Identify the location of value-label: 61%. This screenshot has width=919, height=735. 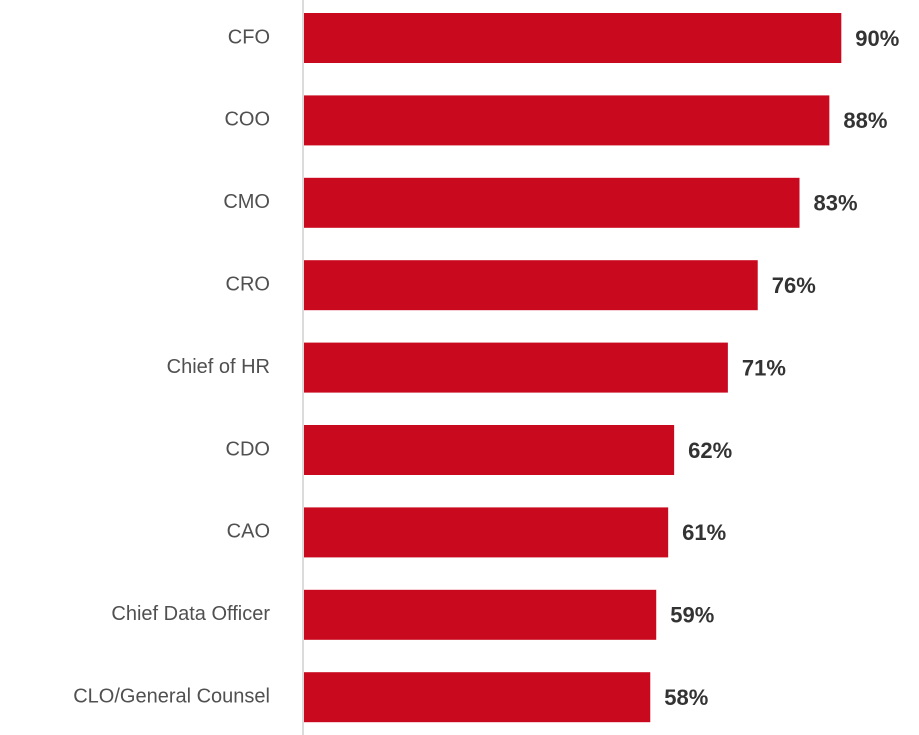
(704, 532).